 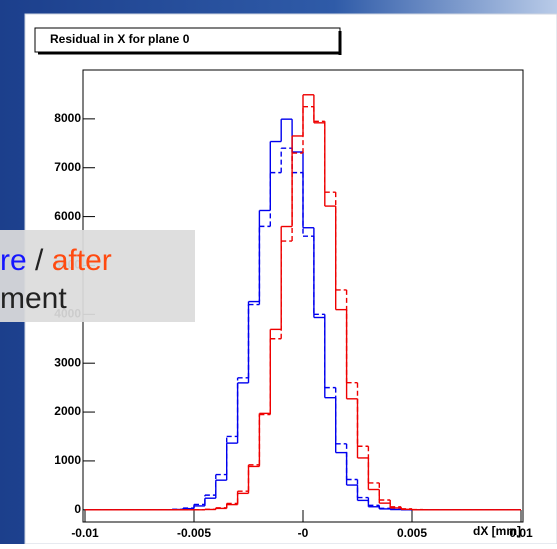 I want to click on x-tick-label: 0.005, so click(x=412, y=533).